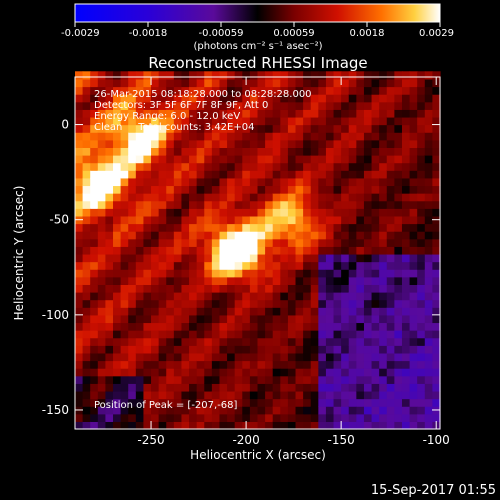 The image size is (500, 500). I want to click on colorbar-tick-label: -0.00059, so click(221, 33).